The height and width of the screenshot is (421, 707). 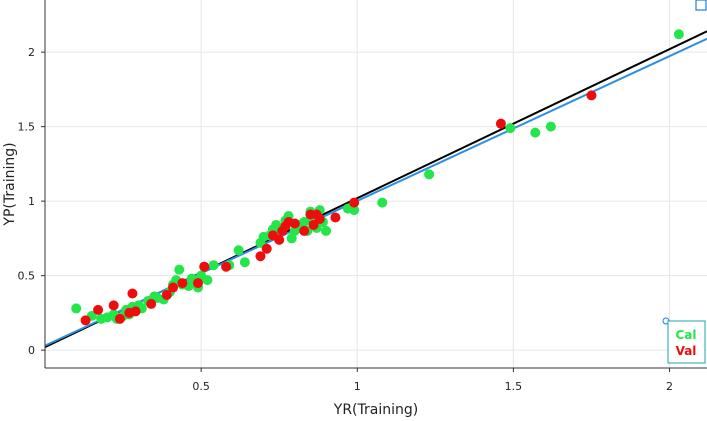 What do you see at coordinates (685, 335) in the screenshot?
I see `legend-entry-cal: Cal` at bounding box center [685, 335].